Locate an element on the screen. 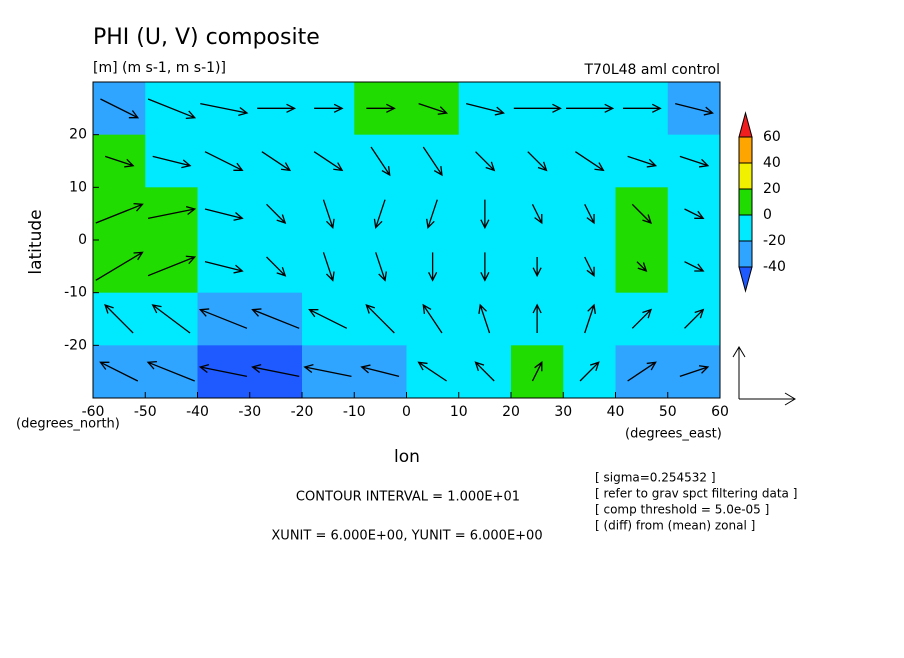 The width and height of the screenshot is (904, 658). x-tick-label: 20 is located at coordinates (511, 412).